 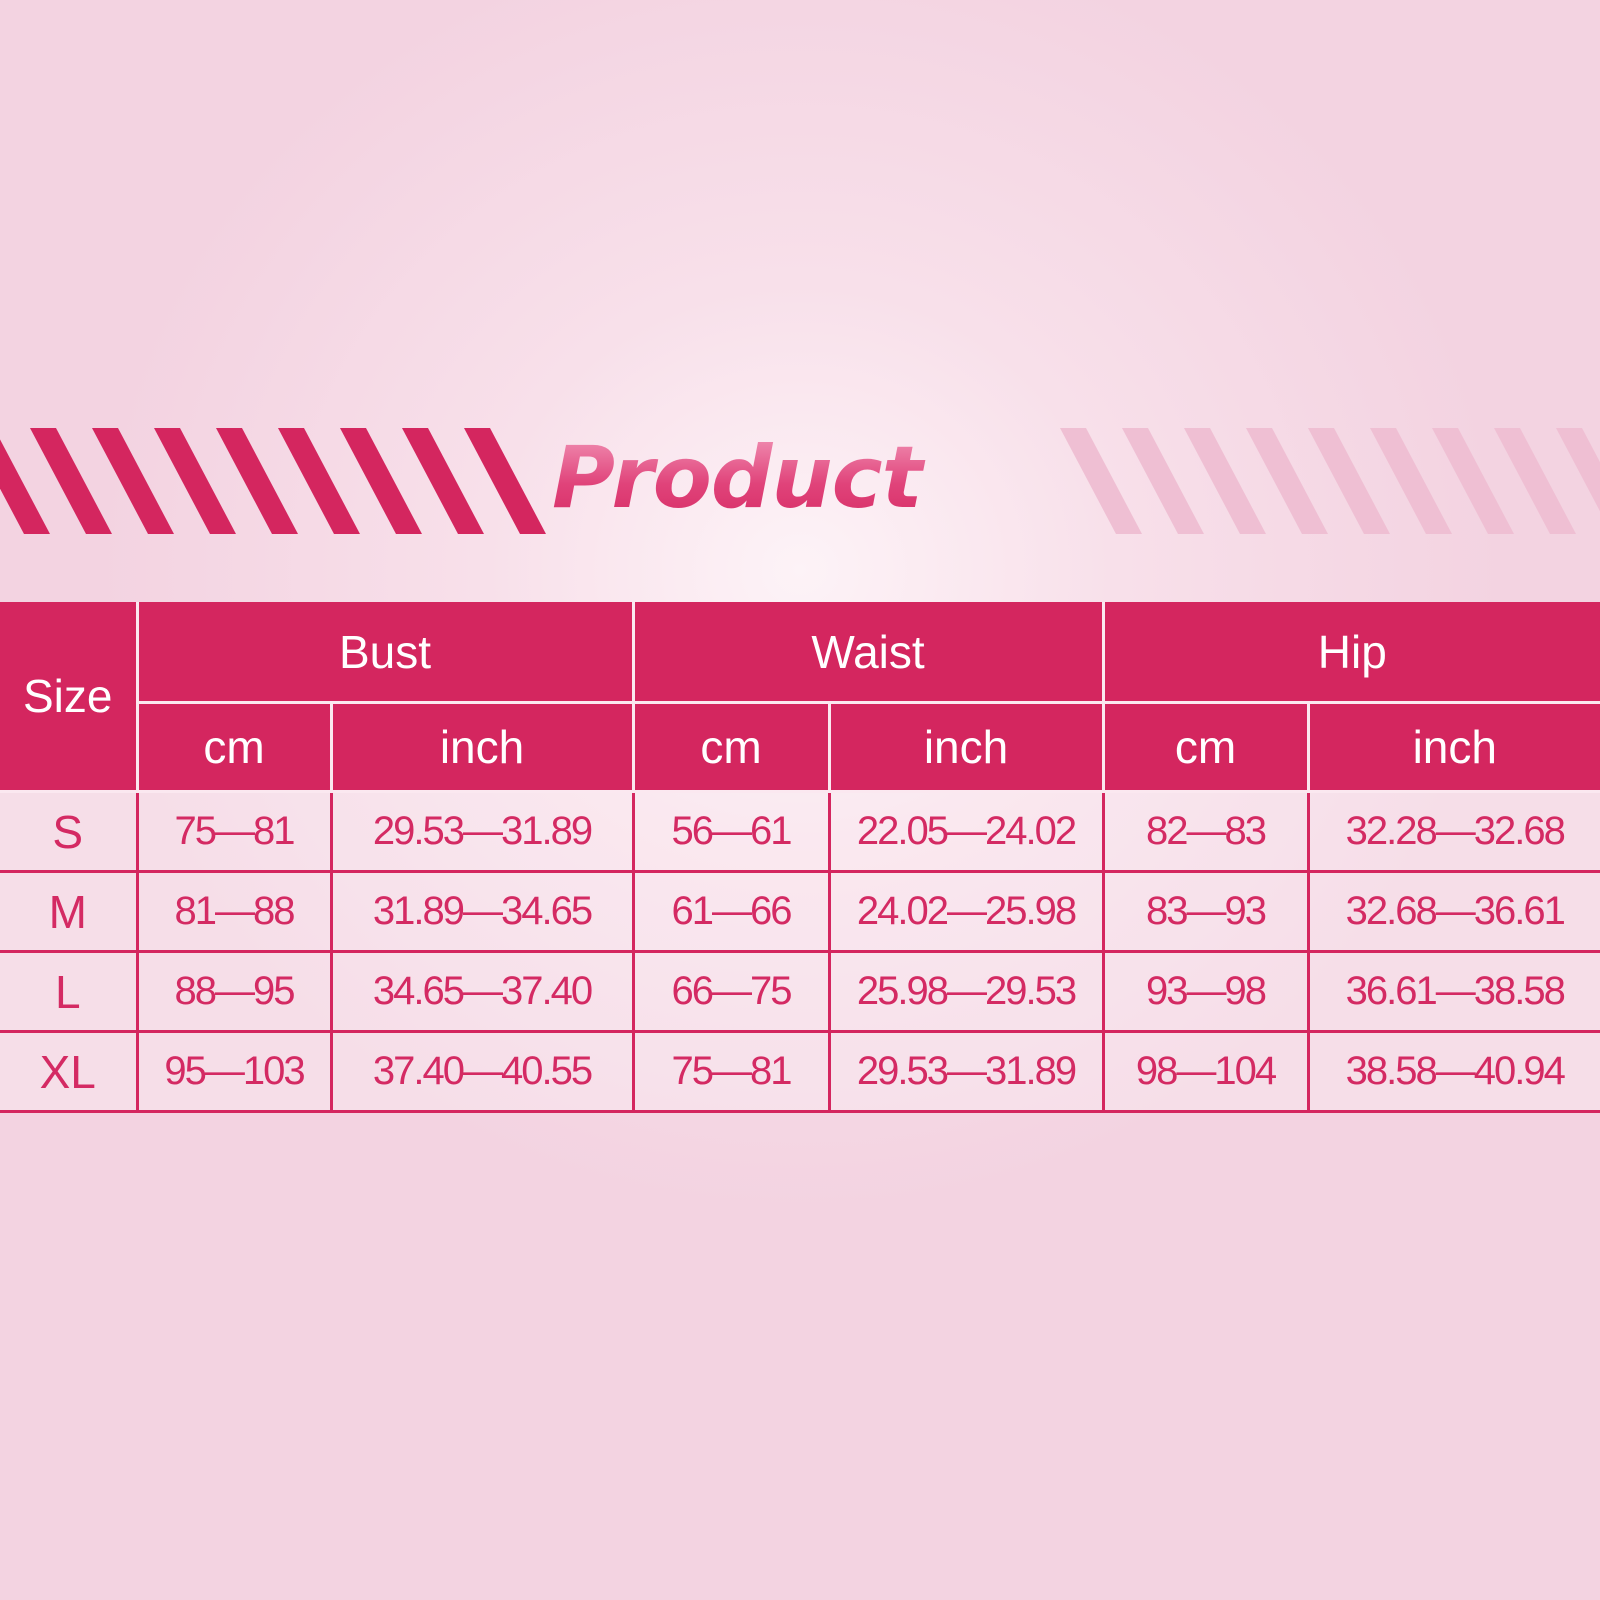 I want to click on stripes-right-decoration, so click(x=1330, y=481).